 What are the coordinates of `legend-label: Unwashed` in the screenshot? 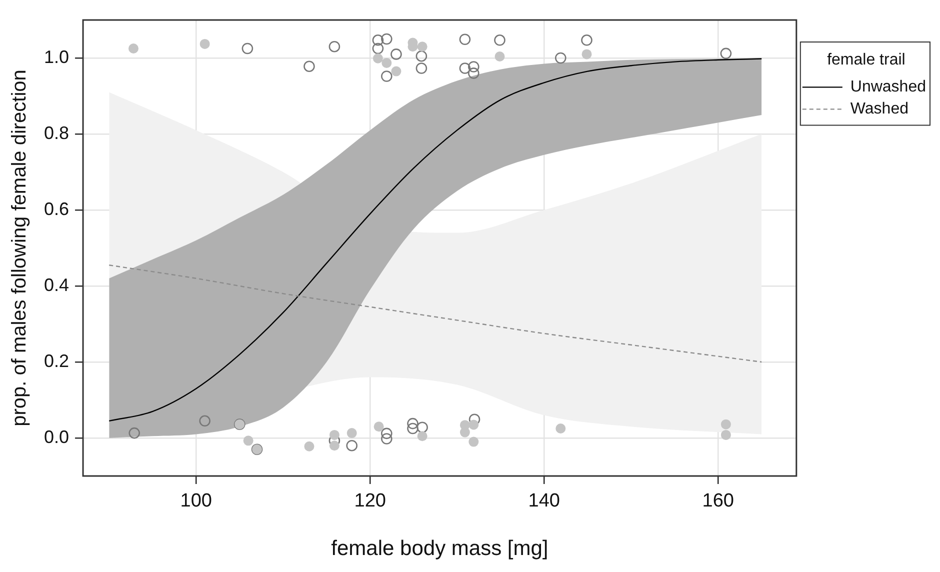 It's located at (888, 87).